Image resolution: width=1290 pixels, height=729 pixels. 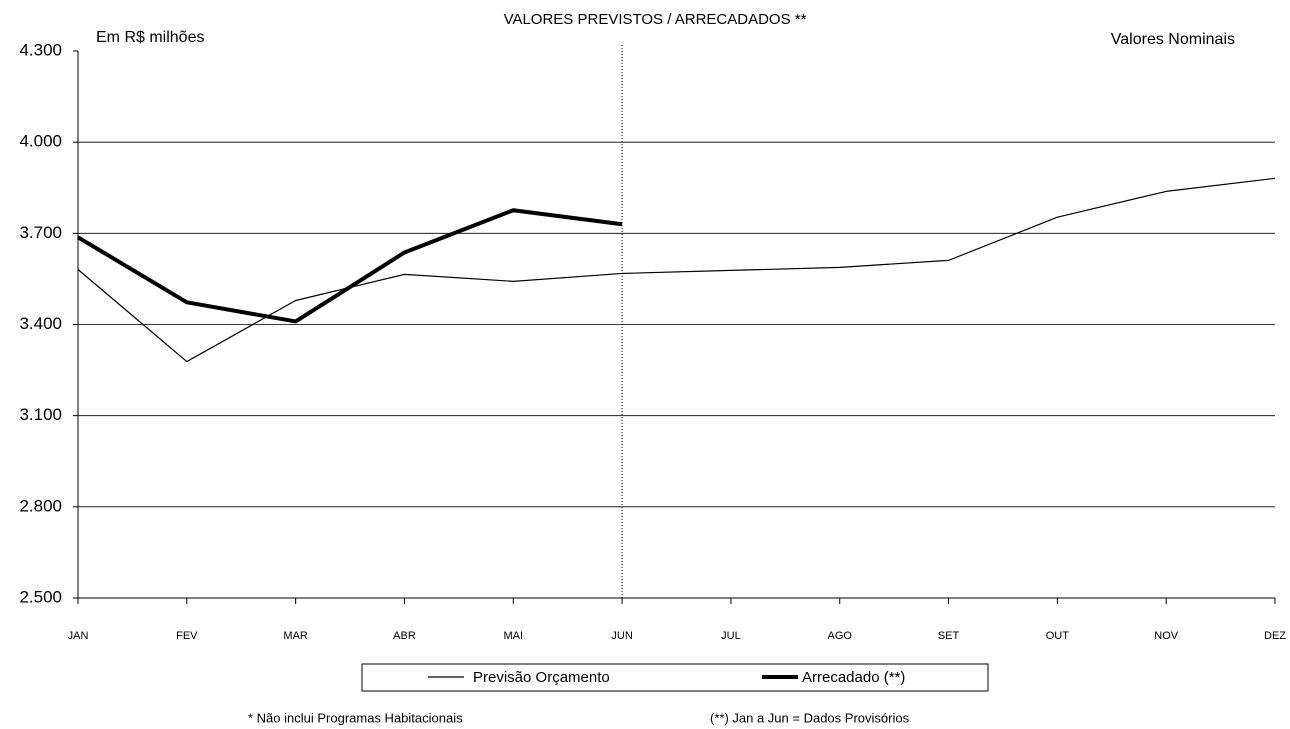 What do you see at coordinates (949, 636) in the screenshot?
I see `x-tick-label: SET` at bounding box center [949, 636].